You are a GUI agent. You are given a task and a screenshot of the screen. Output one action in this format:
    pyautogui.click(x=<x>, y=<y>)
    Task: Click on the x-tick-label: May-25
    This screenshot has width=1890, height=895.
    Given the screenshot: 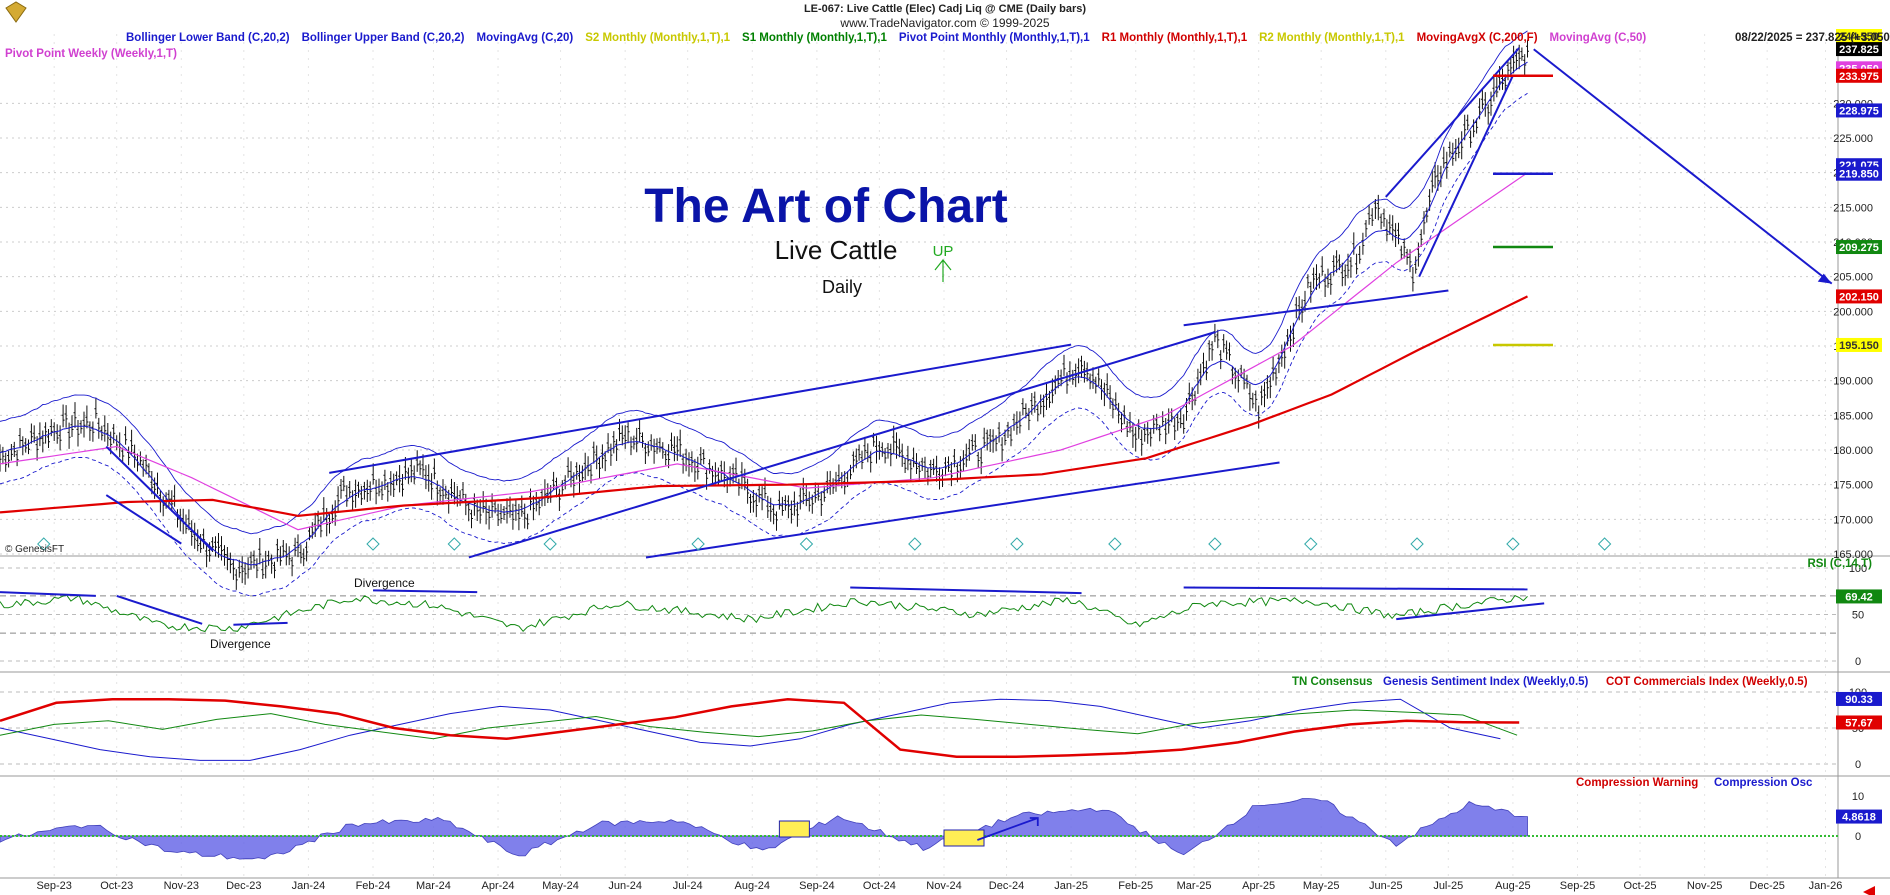 What is the action you would take?
    pyautogui.click(x=1321, y=886)
    